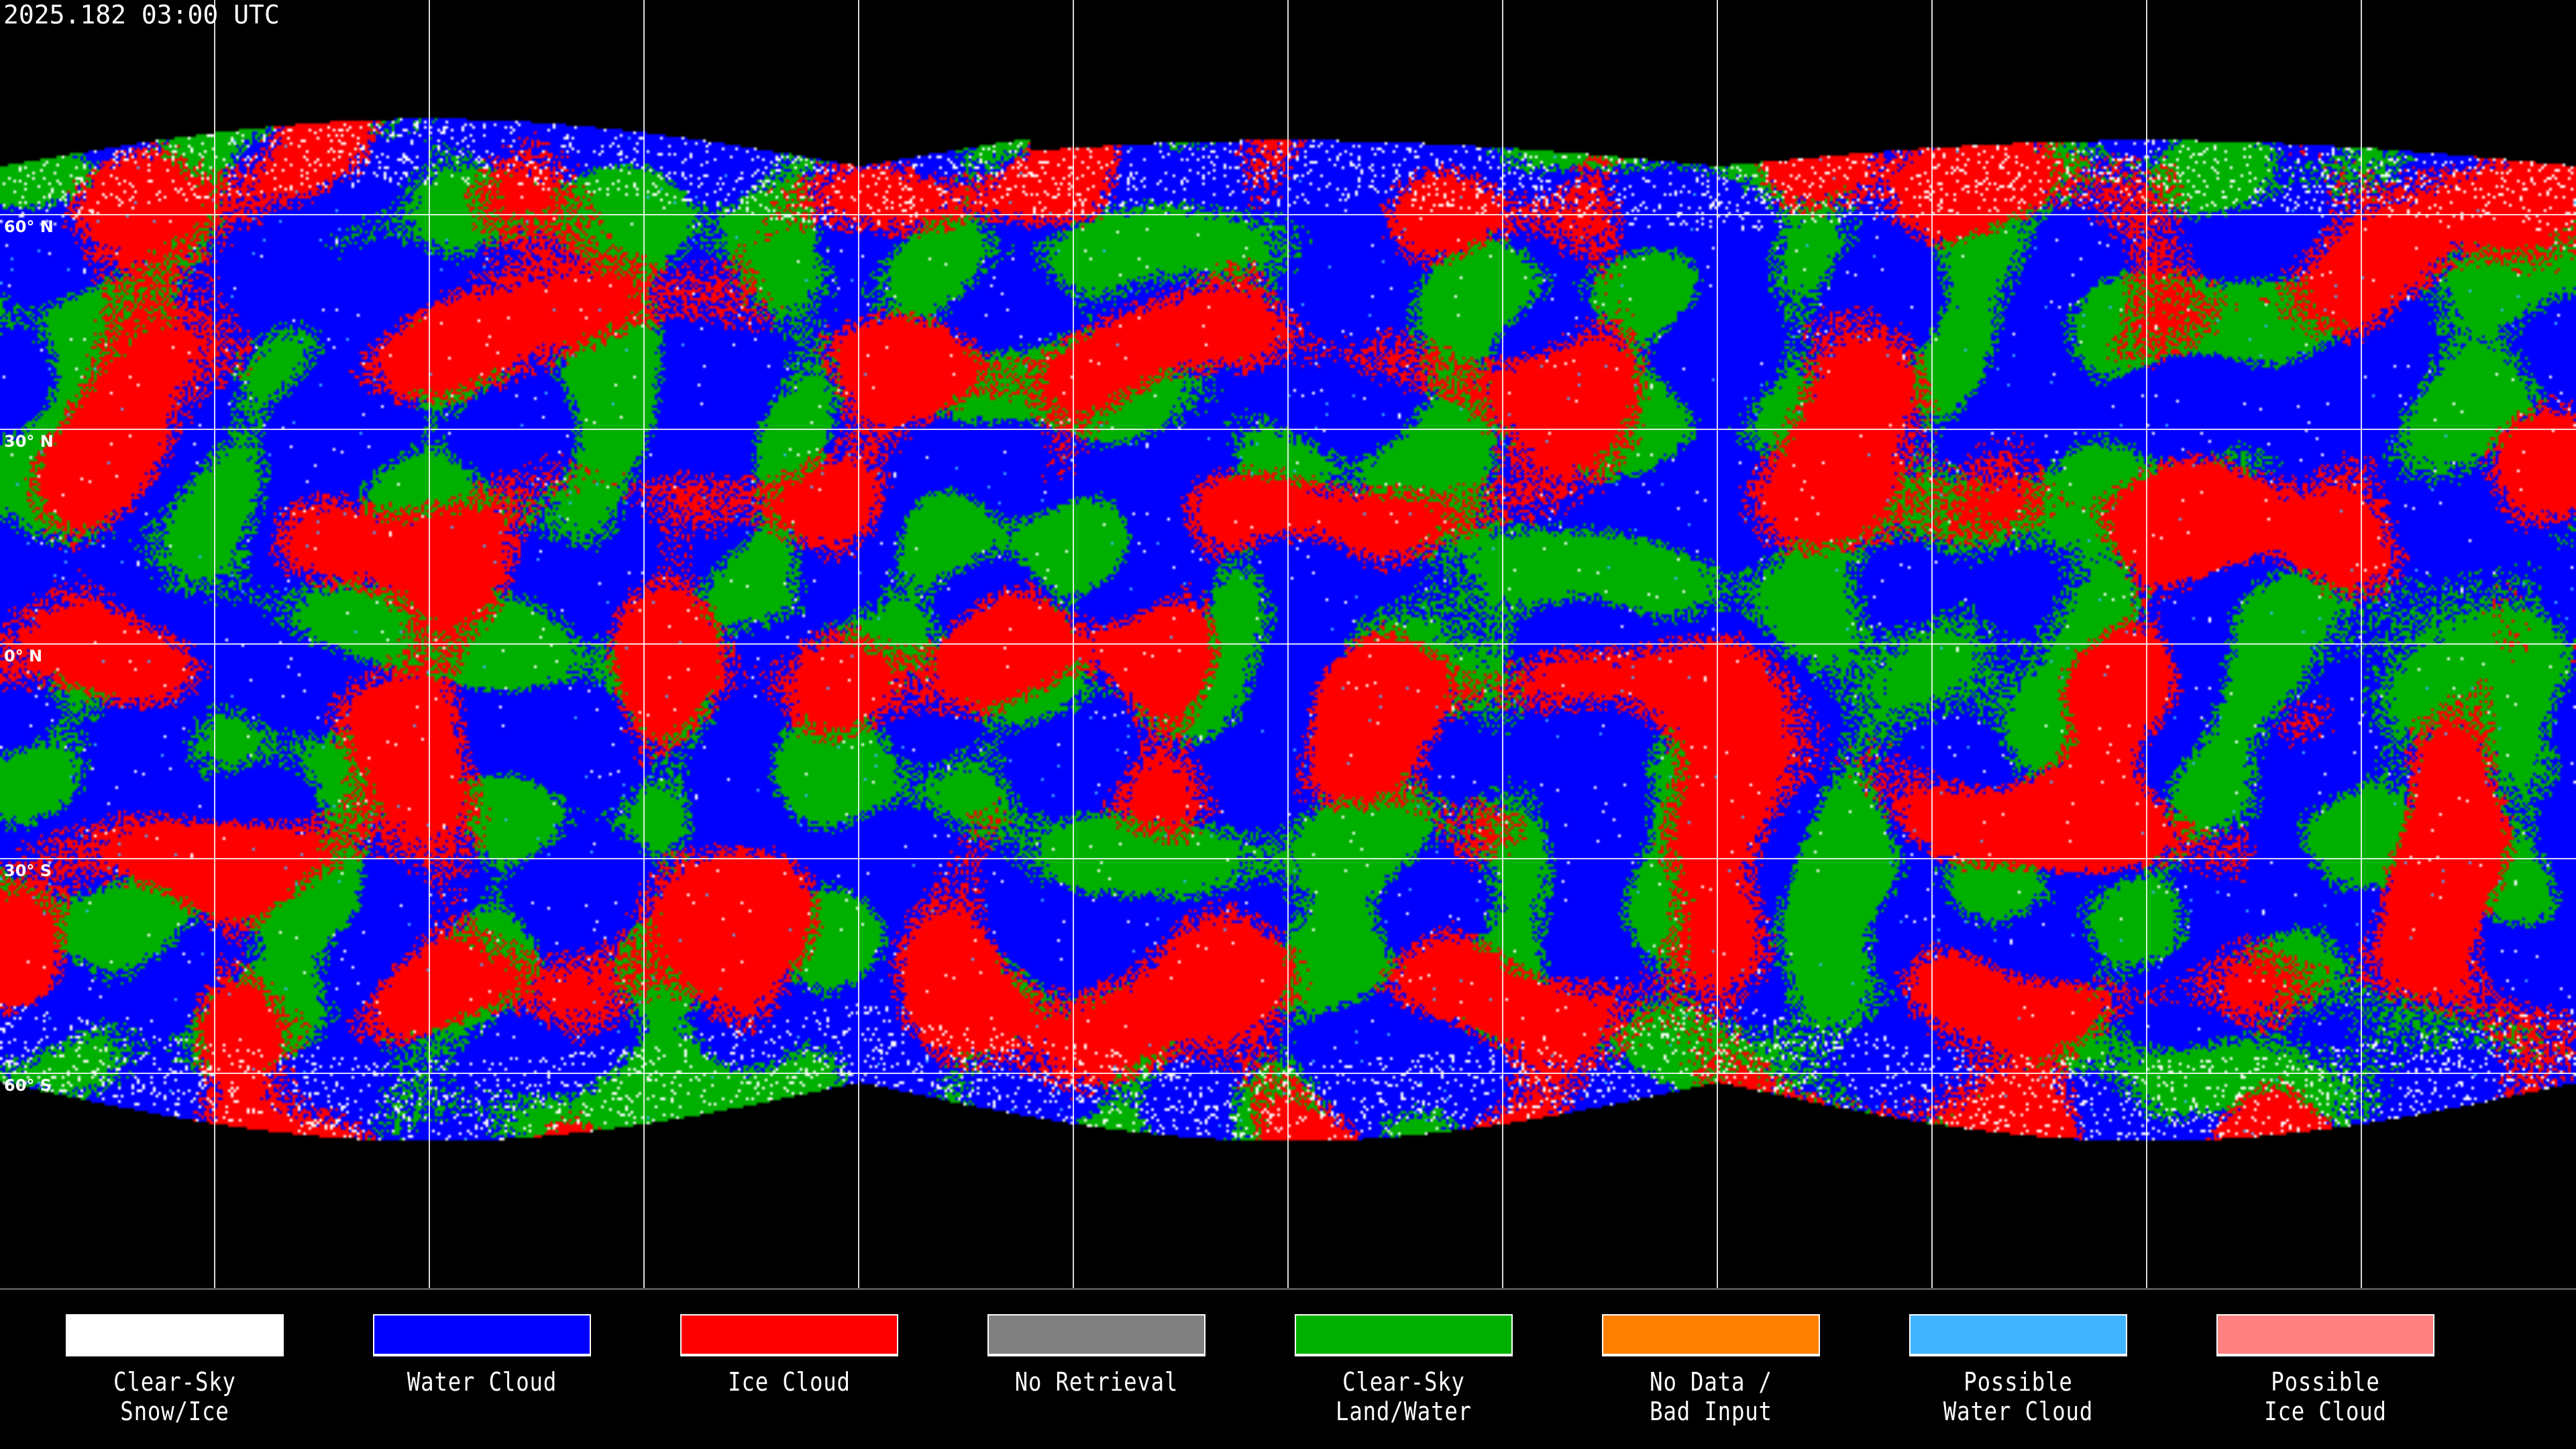 The height and width of the screenshot is (1449, 2576). What do you see at coordinates (29, 226) in the screenshot?
I see `latitude-label: 60° N` at bounding box center [29, 226].